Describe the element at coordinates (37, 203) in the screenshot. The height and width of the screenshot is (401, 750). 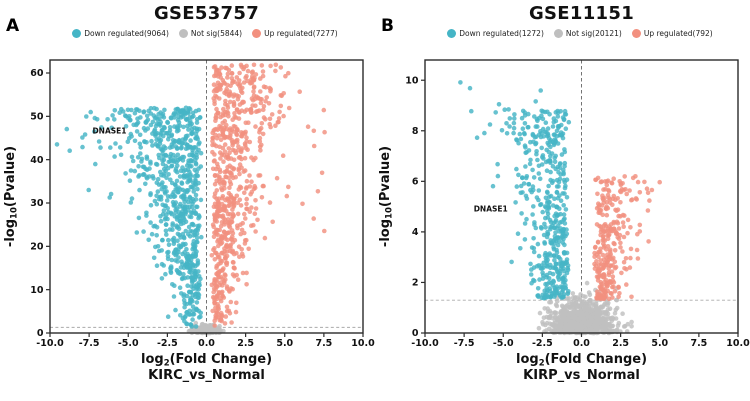
I see `svg-text: 30` at that location.